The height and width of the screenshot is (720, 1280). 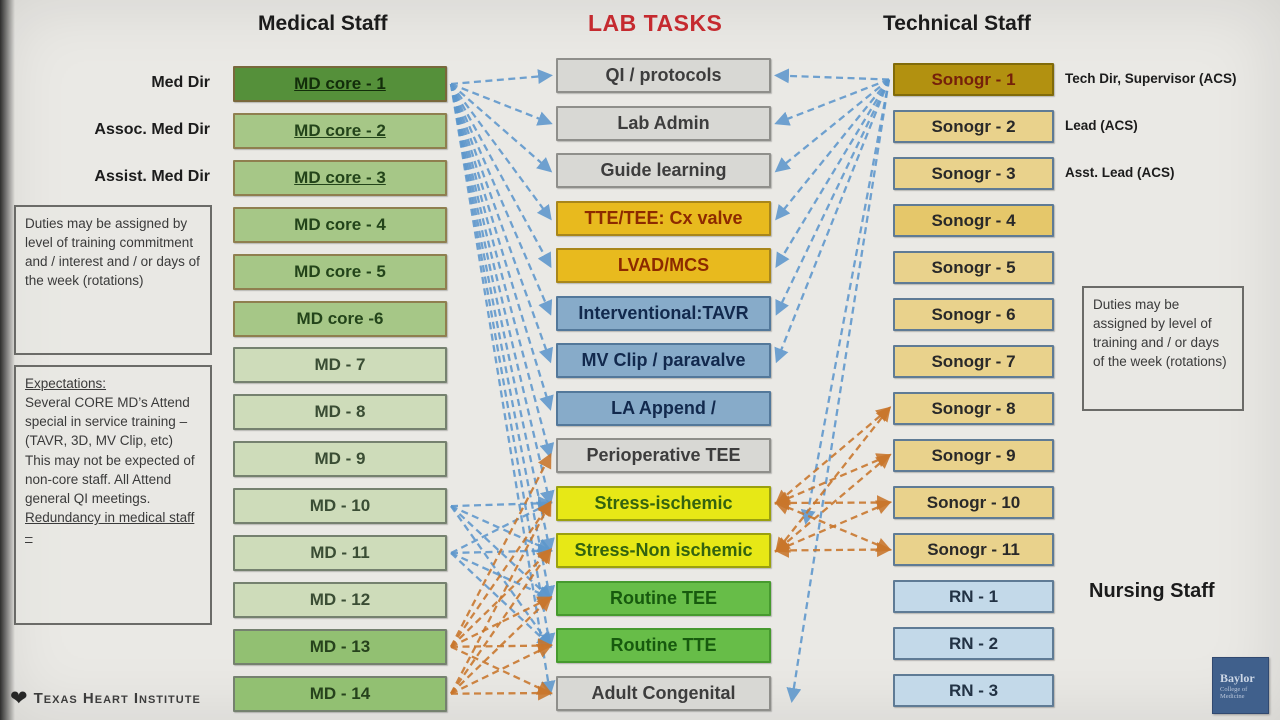 I want to click on medical-node-8: MD - 9, so click(x=340, y=459).